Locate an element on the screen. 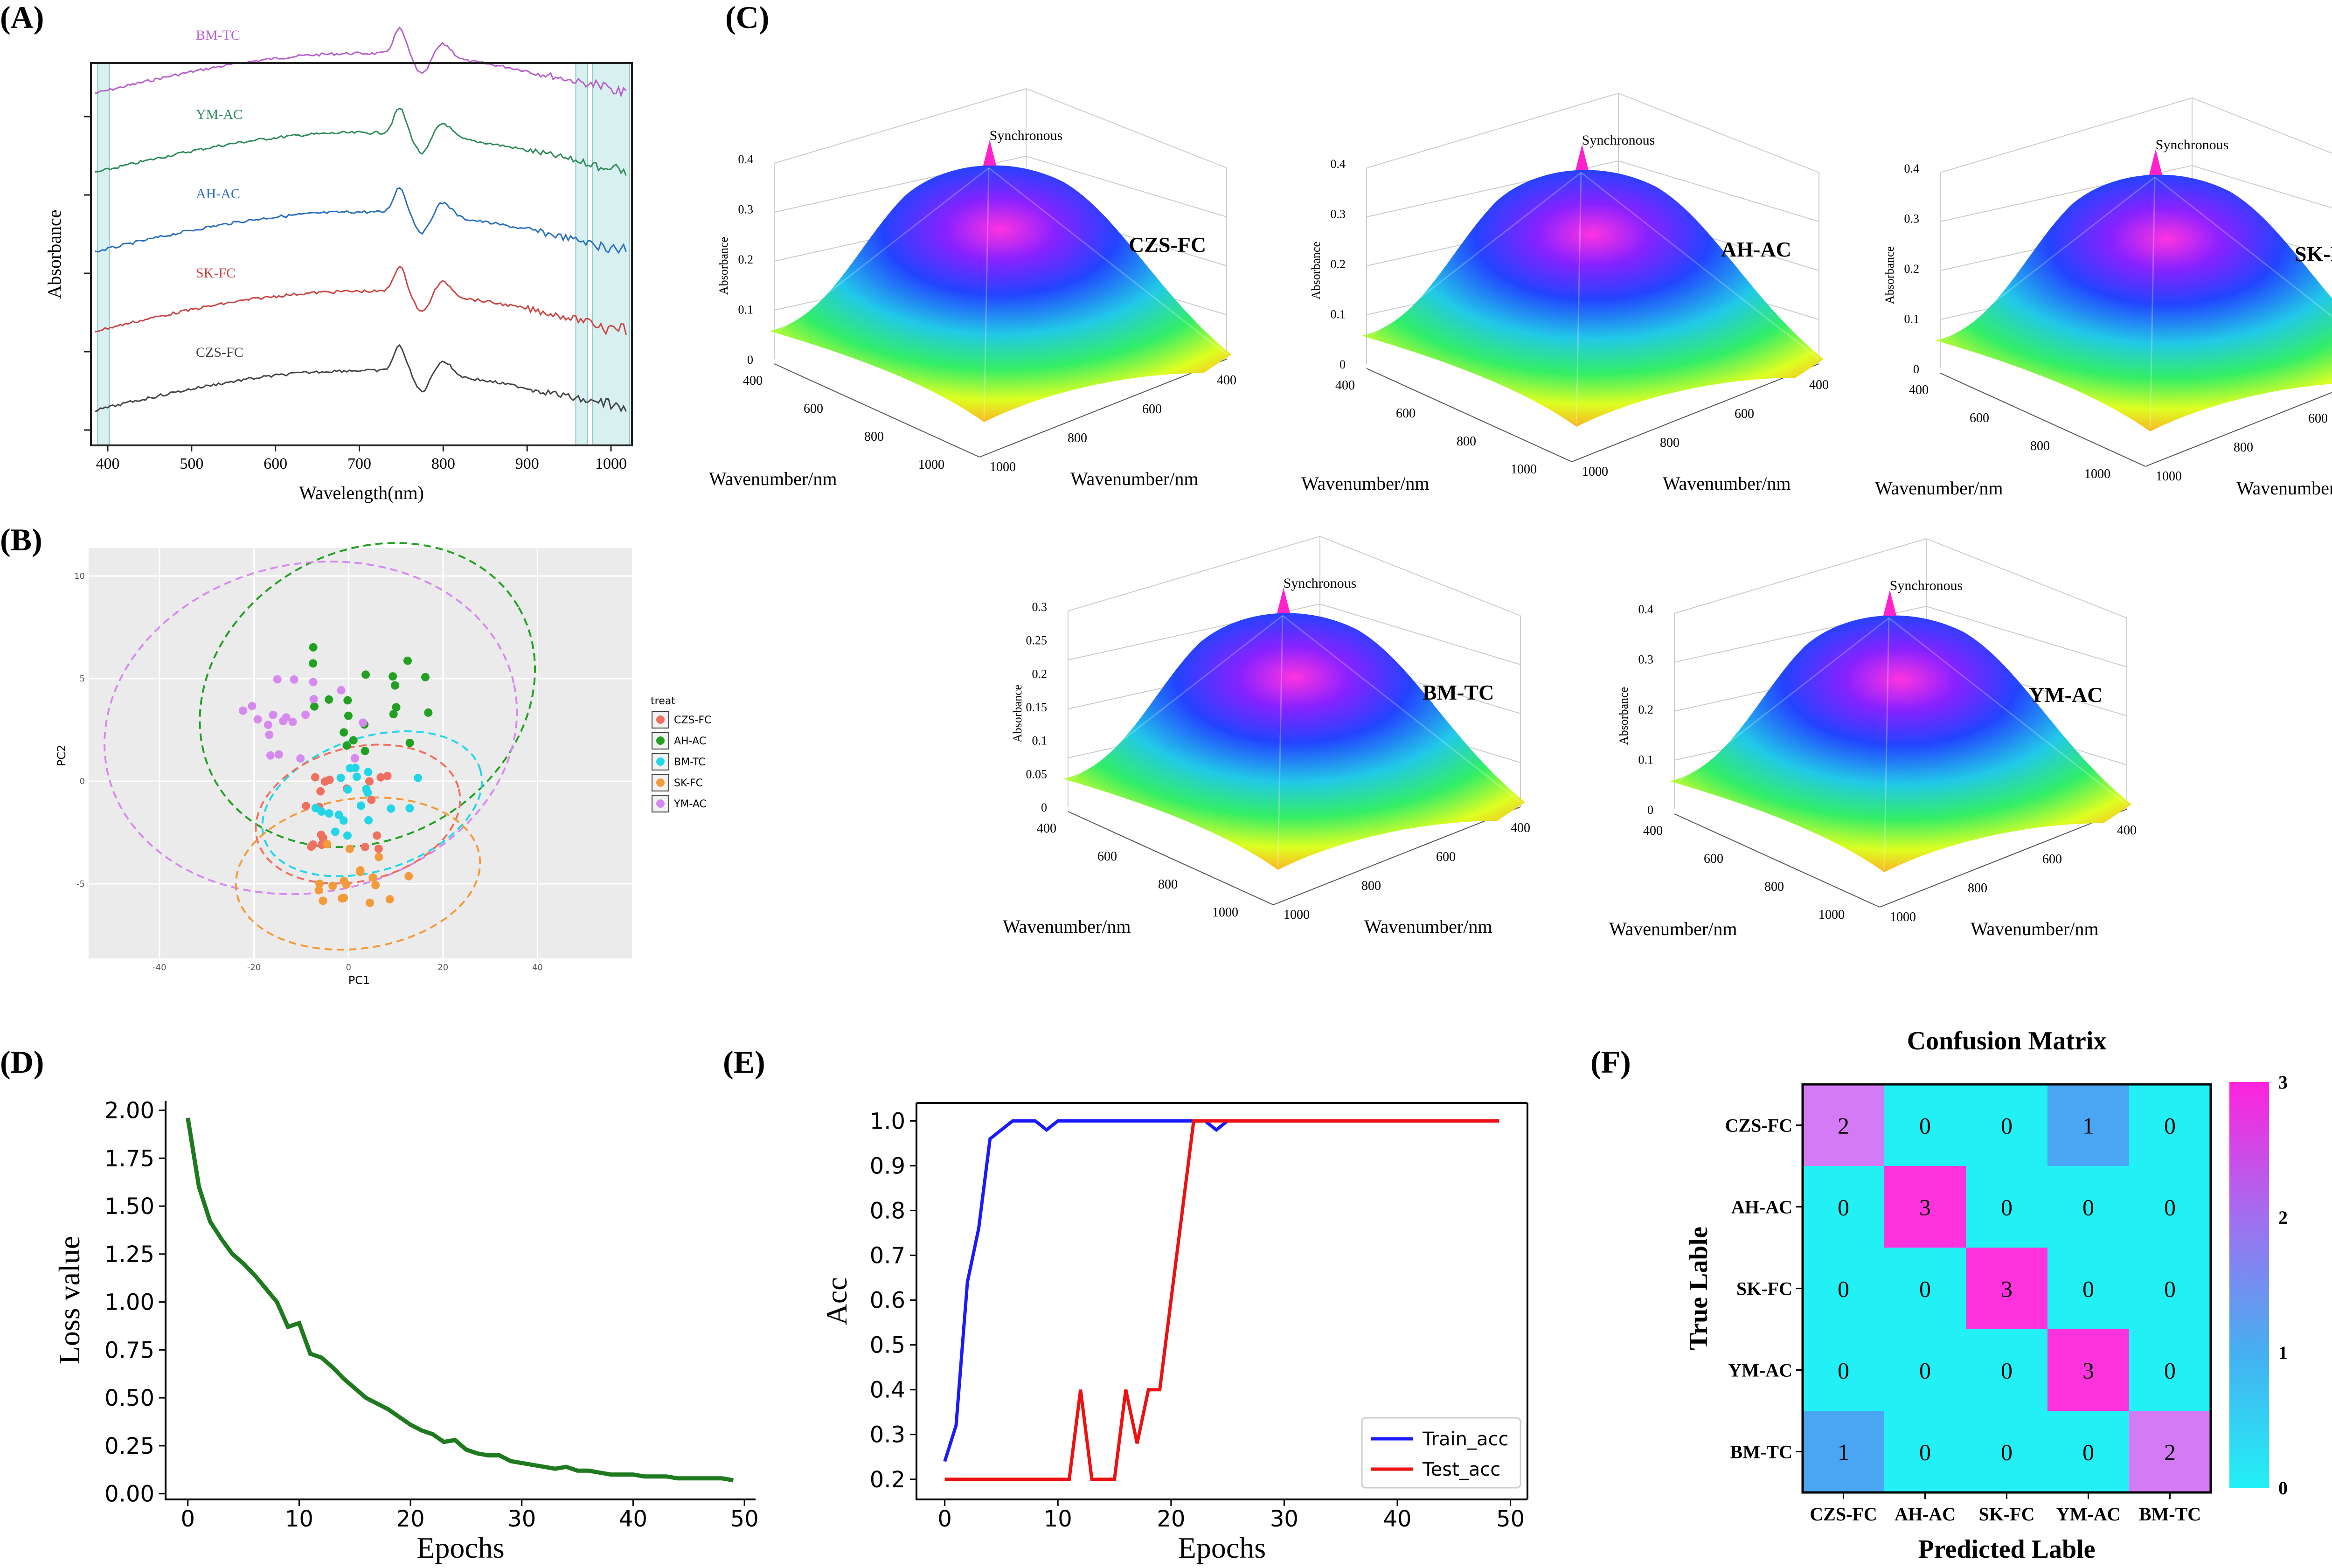 Image resolution: width=2332 pixels, height=1568 pixels. x-tick-label: -40 is located at coordinates (159, 968).